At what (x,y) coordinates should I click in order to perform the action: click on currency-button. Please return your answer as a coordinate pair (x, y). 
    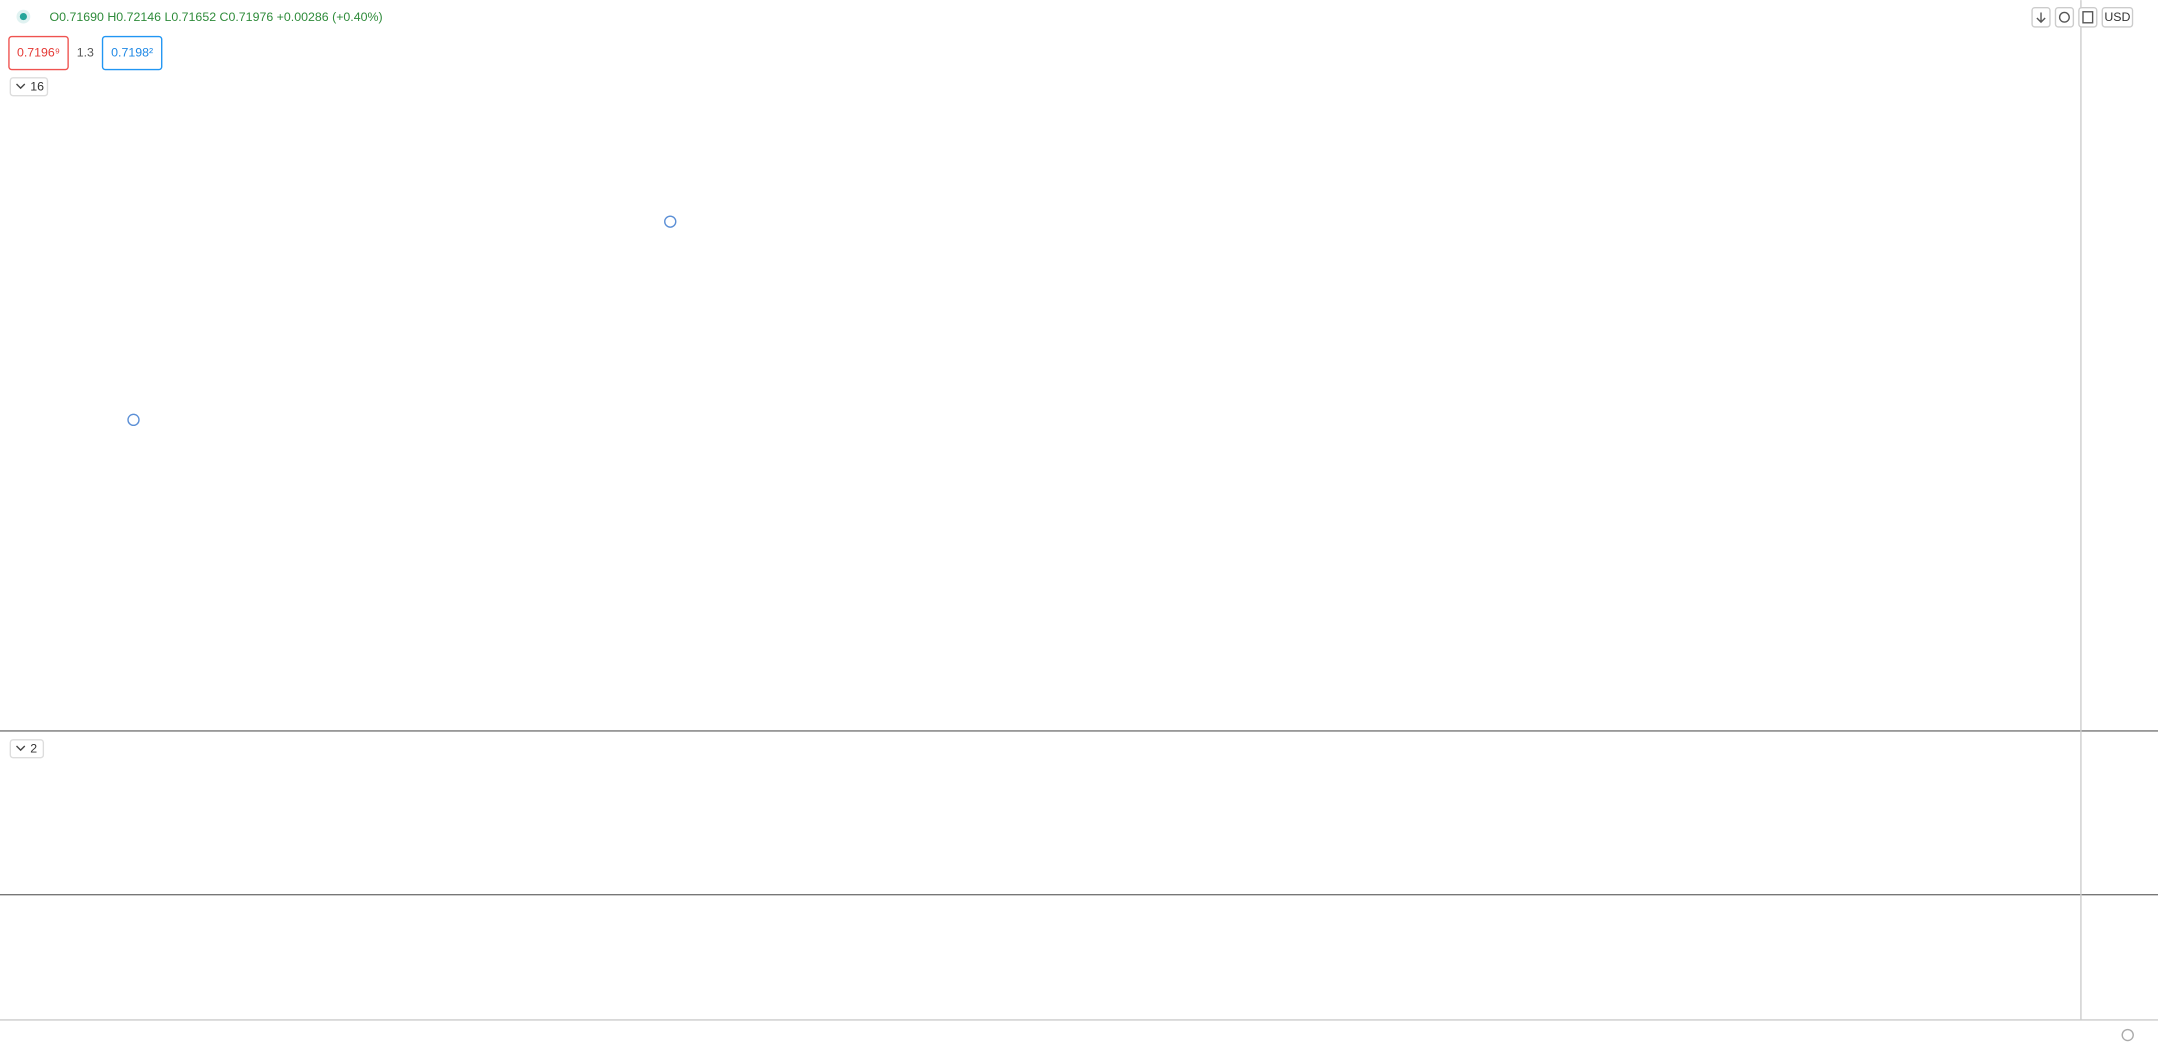
    Looking at the image, I should click on (2117, 17).